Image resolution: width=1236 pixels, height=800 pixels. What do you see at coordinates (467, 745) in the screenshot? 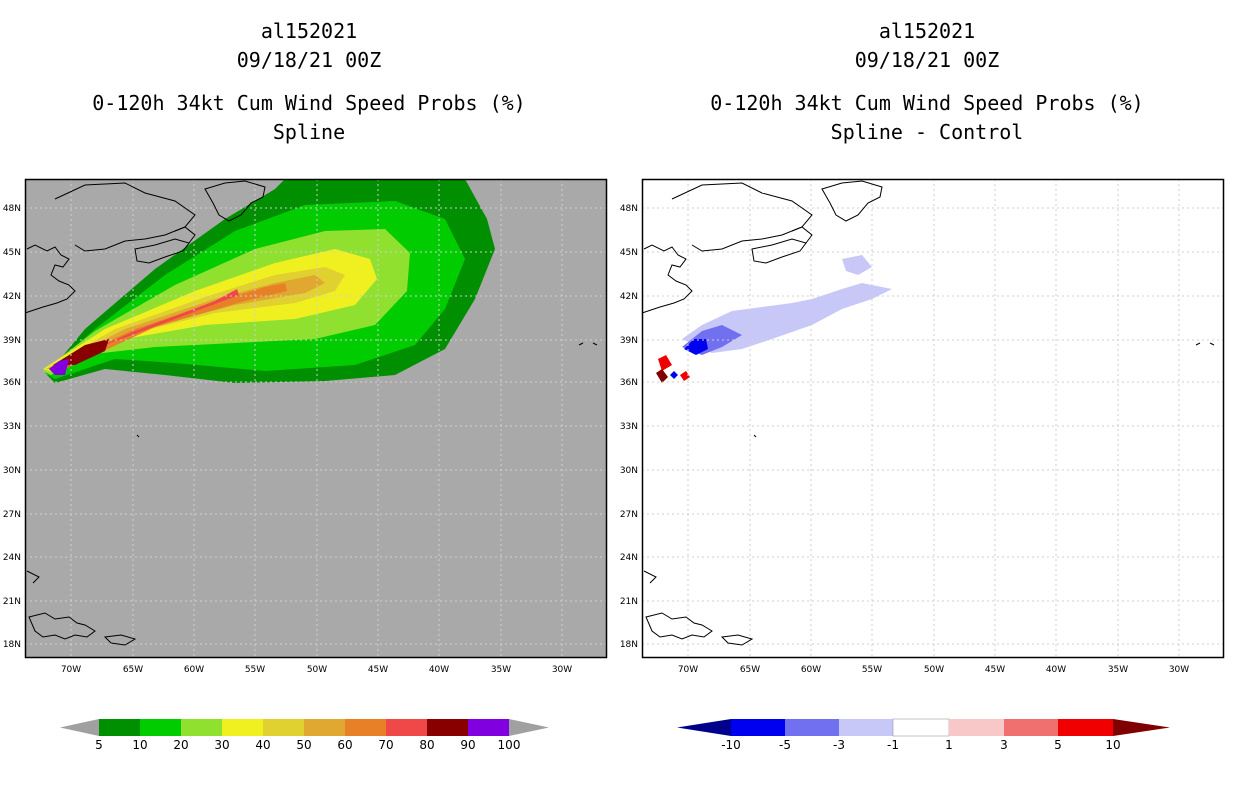
I see `colorbar-label: 90` at bounding box center [467, 745].